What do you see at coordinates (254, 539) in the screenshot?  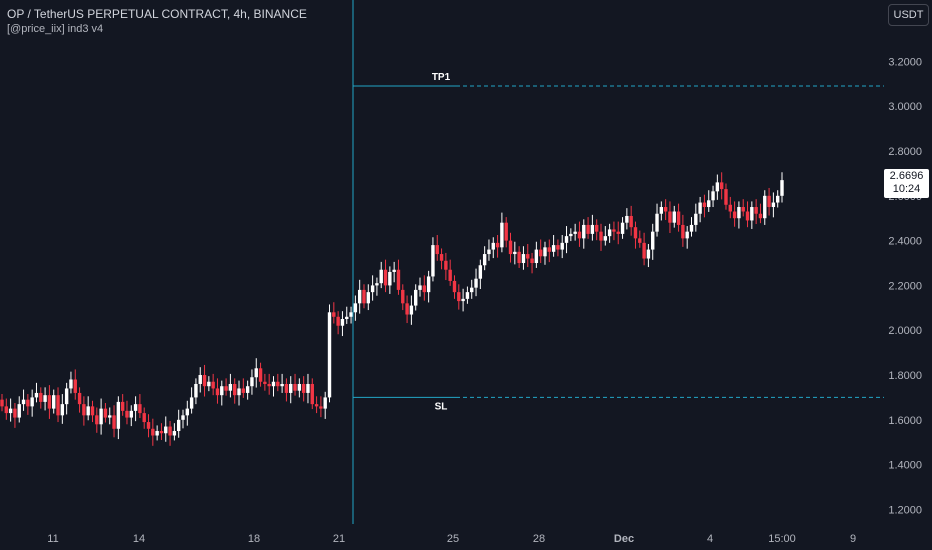 I see `time-tick-label: 18` at bounding box center [254, 539].